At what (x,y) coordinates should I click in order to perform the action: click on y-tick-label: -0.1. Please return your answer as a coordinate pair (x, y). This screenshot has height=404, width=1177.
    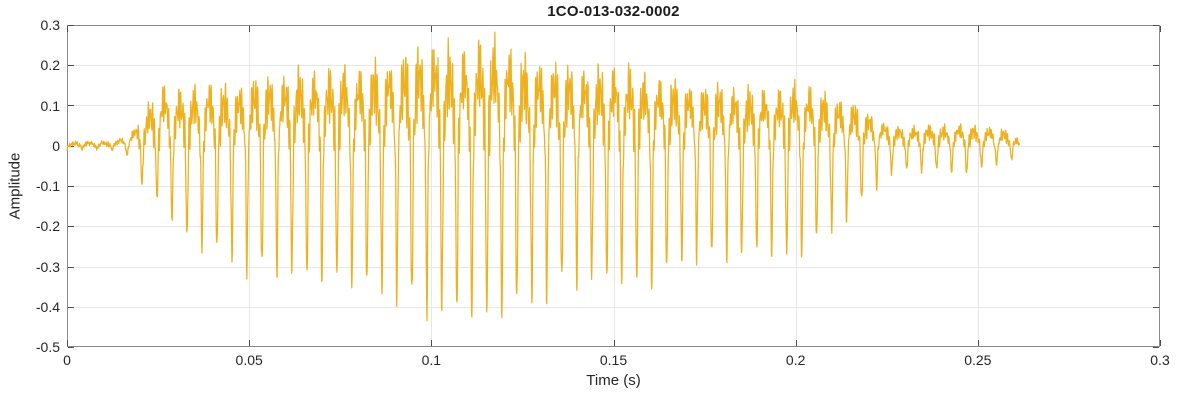
    Looking at the image, I should click on (47, 186).